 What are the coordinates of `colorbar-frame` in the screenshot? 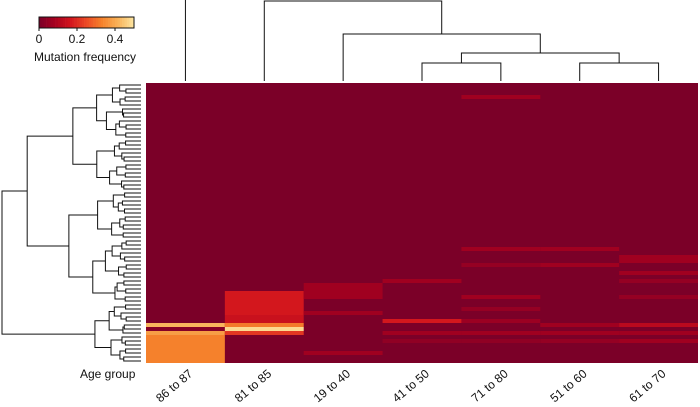 It's located at (86, 22).